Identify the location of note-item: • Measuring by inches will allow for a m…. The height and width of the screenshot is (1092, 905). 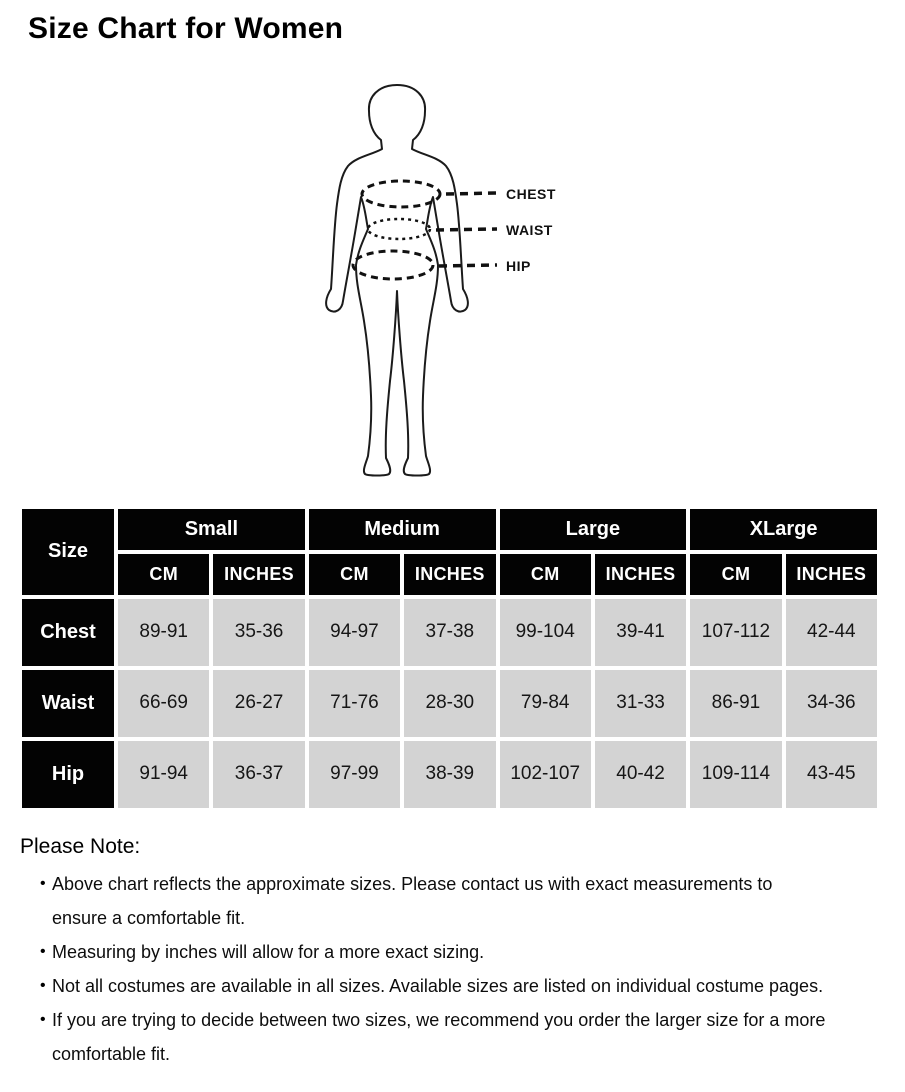
(457, 952).